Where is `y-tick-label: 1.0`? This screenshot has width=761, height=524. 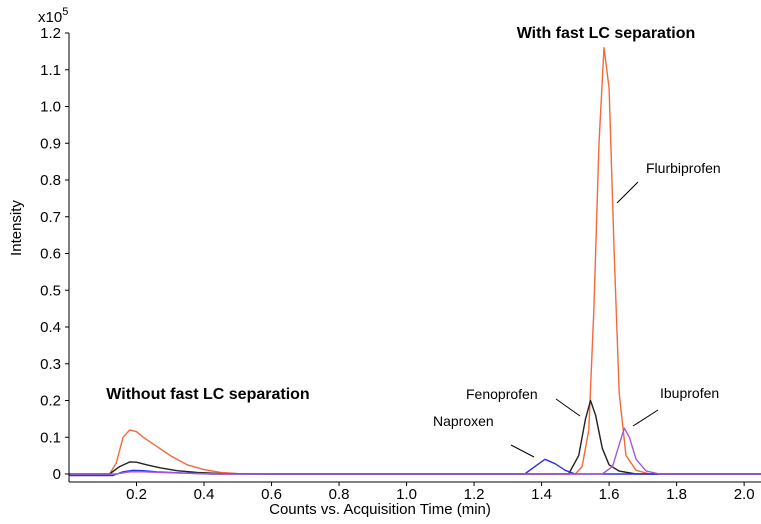 y-tick-label: 1.0 is located at coordinates (50, 107).